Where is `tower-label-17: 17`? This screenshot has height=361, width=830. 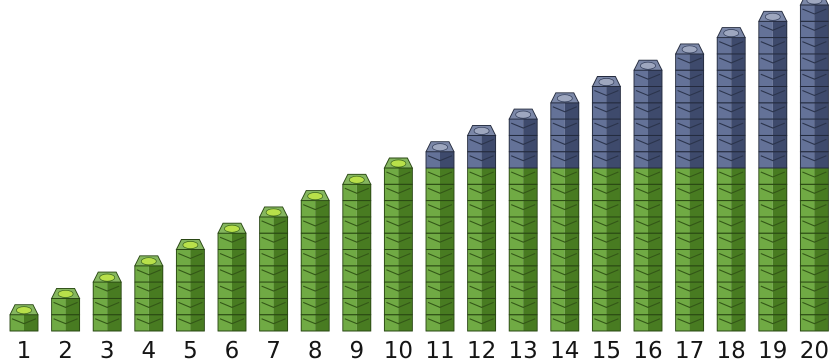 tower-label-17: 17 is located at coordinates (689, 349).